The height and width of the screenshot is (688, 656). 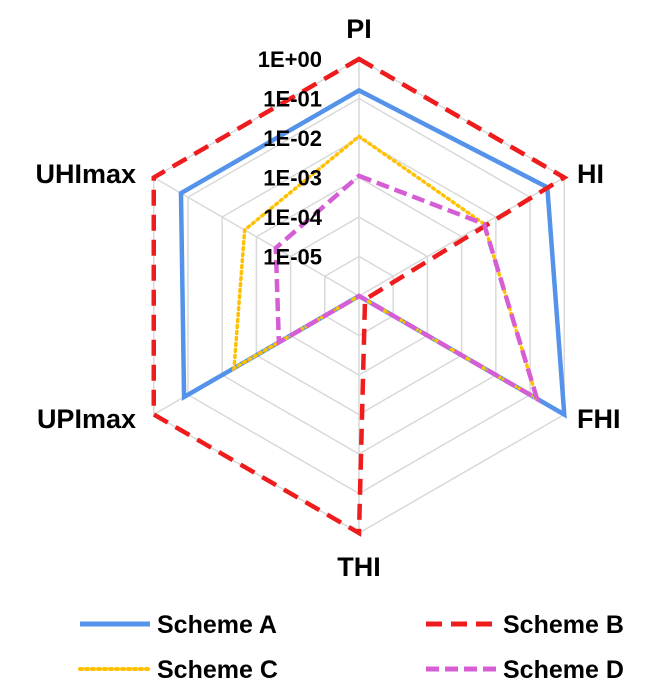 What do you see at coordinates (359, 29) in the screenshot?
I see `axis-label-pi: PI` at bounding box center [359, 29].